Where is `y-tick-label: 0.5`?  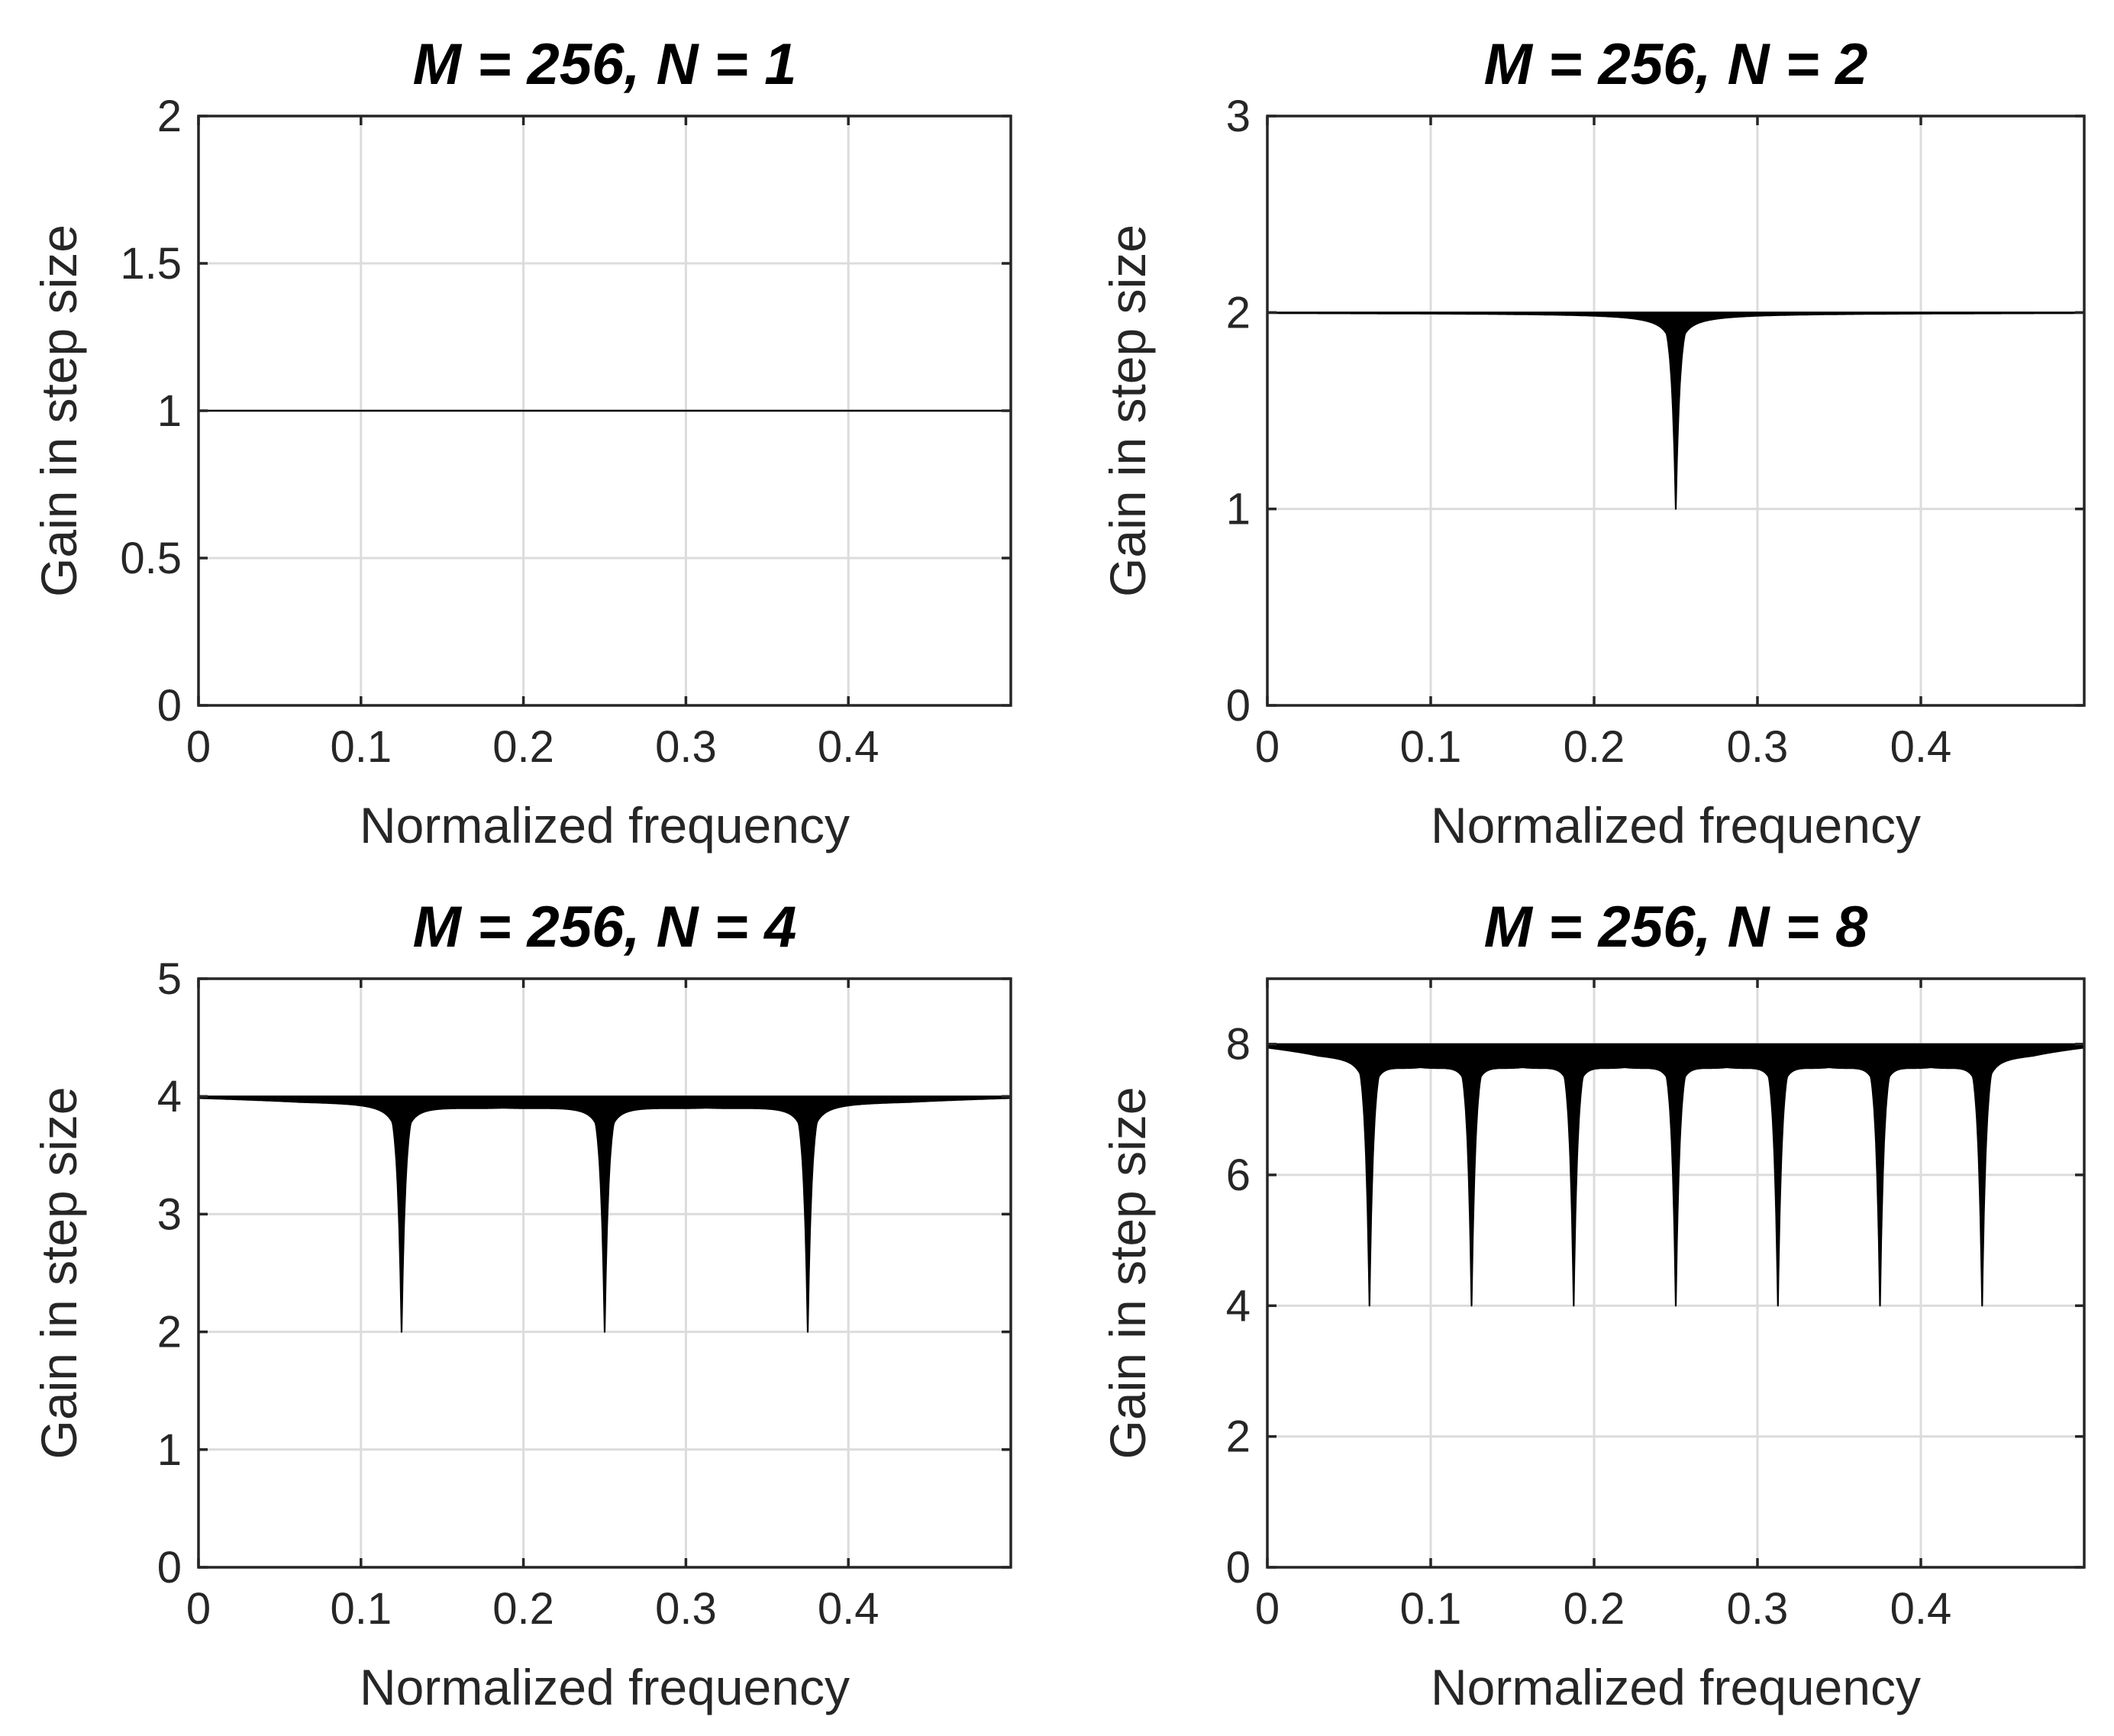
y-tick-label: 0.5 is located at coordinates (151, 559).